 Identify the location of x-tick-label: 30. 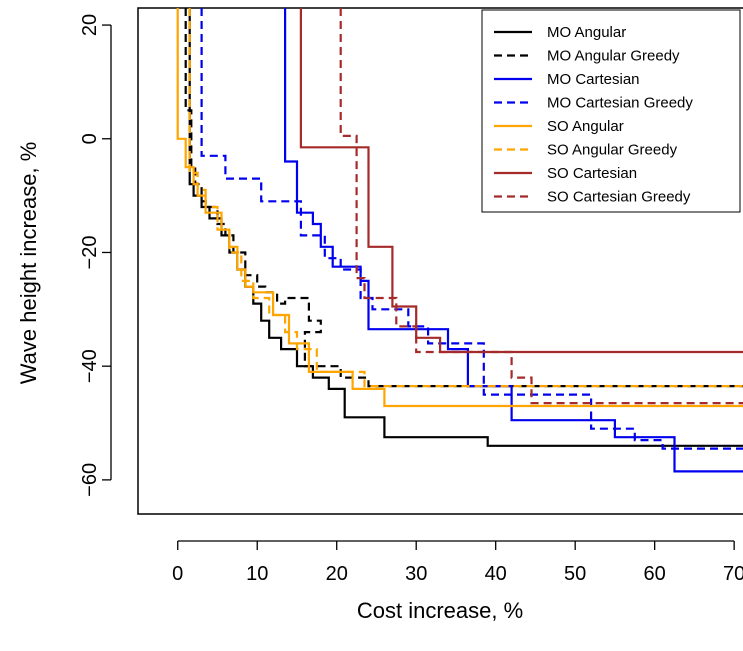
(416, 574).